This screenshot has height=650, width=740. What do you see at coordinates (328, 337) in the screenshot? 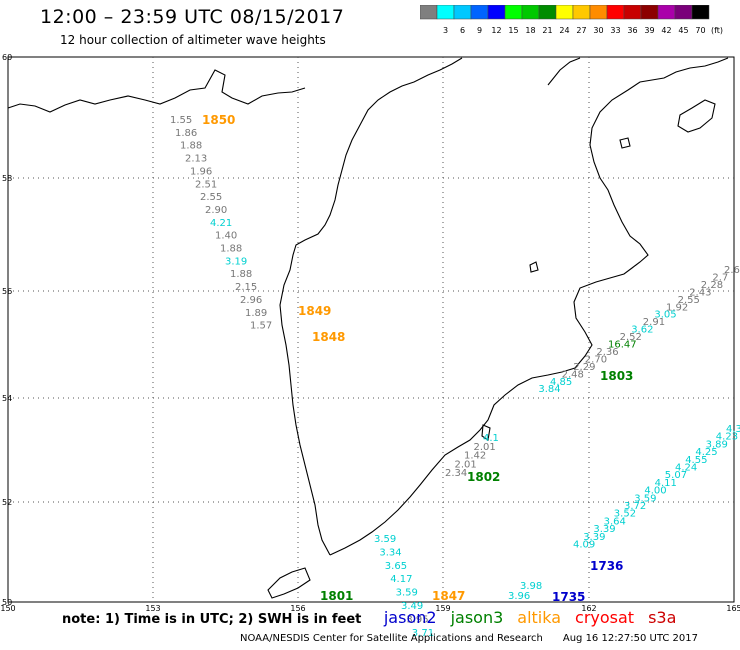
I see `pass-time-label: 1848` at bounding box center [328, 337].